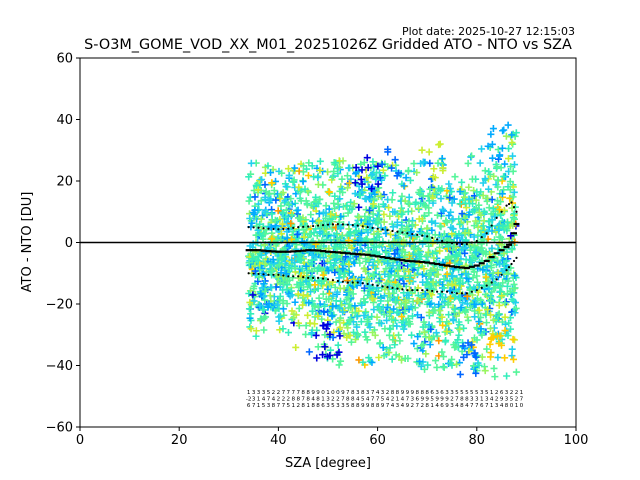  Describe the element at coordinates (249, 393) in the screenshot. I see `bin-count-label: 1` at that location.